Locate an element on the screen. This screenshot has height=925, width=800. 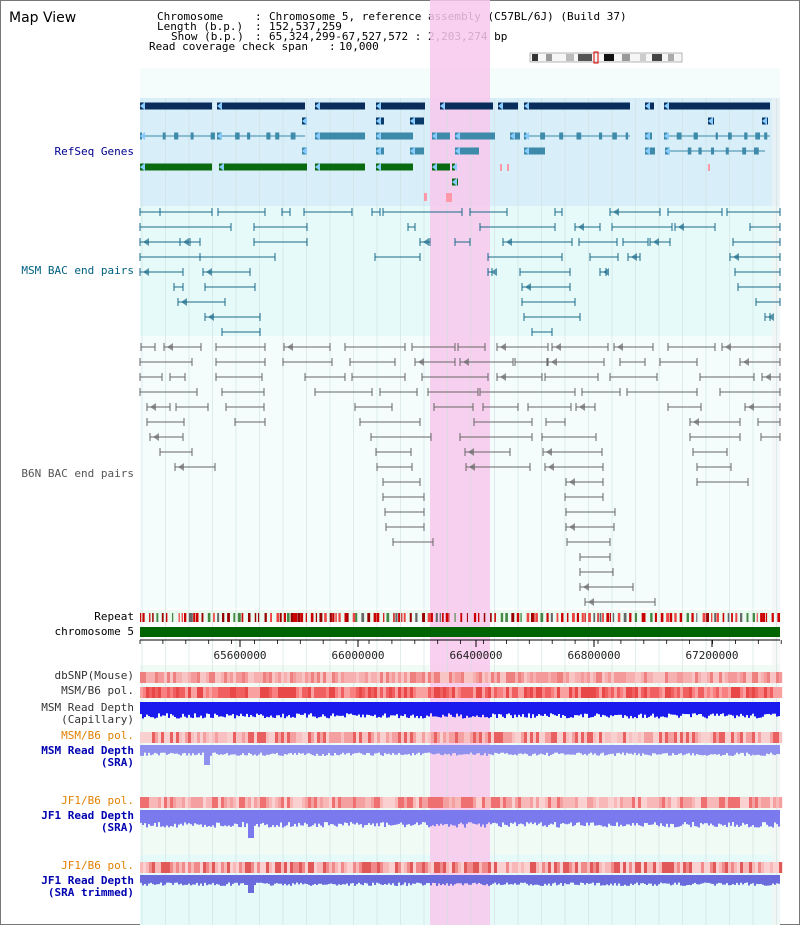
jf1-read-depth-trimmed is located at coordinates (460, 884).